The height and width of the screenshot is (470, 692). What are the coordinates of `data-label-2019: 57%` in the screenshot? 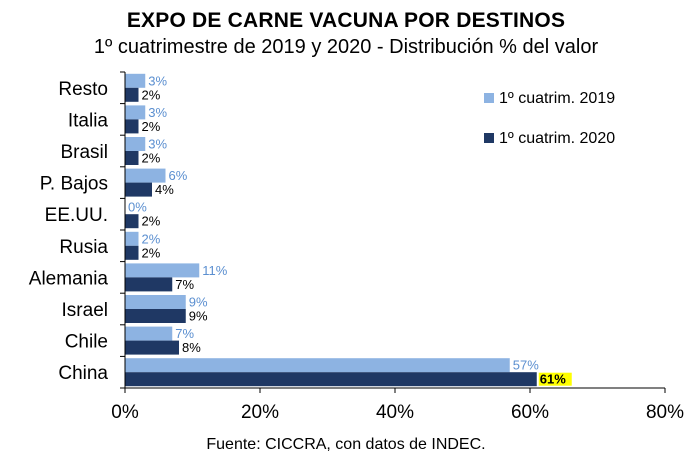 It's located at (526, 365).